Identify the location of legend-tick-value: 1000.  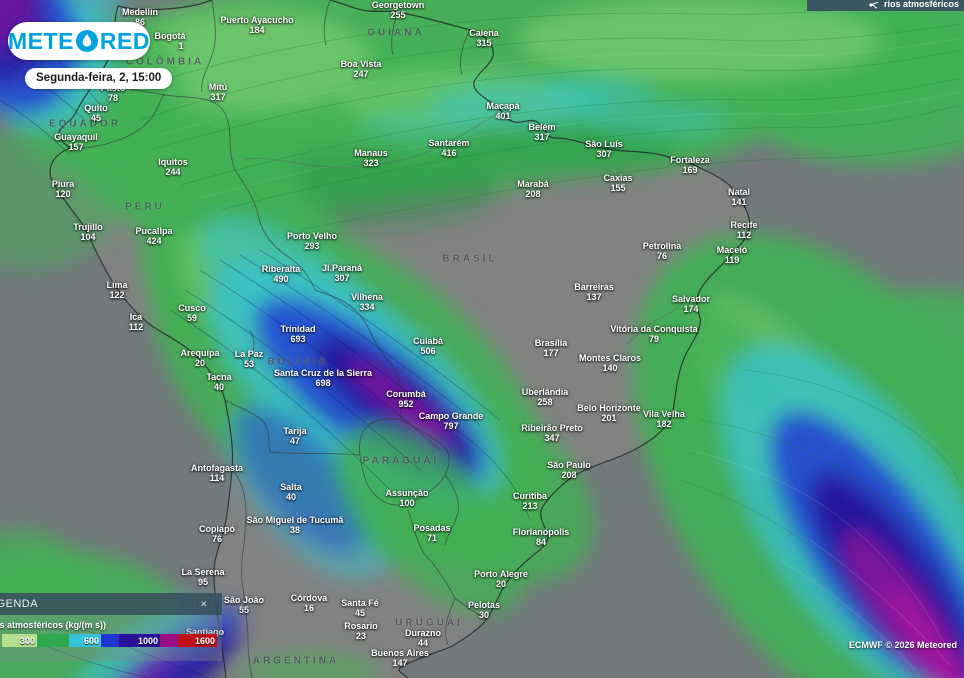
(147, 640).